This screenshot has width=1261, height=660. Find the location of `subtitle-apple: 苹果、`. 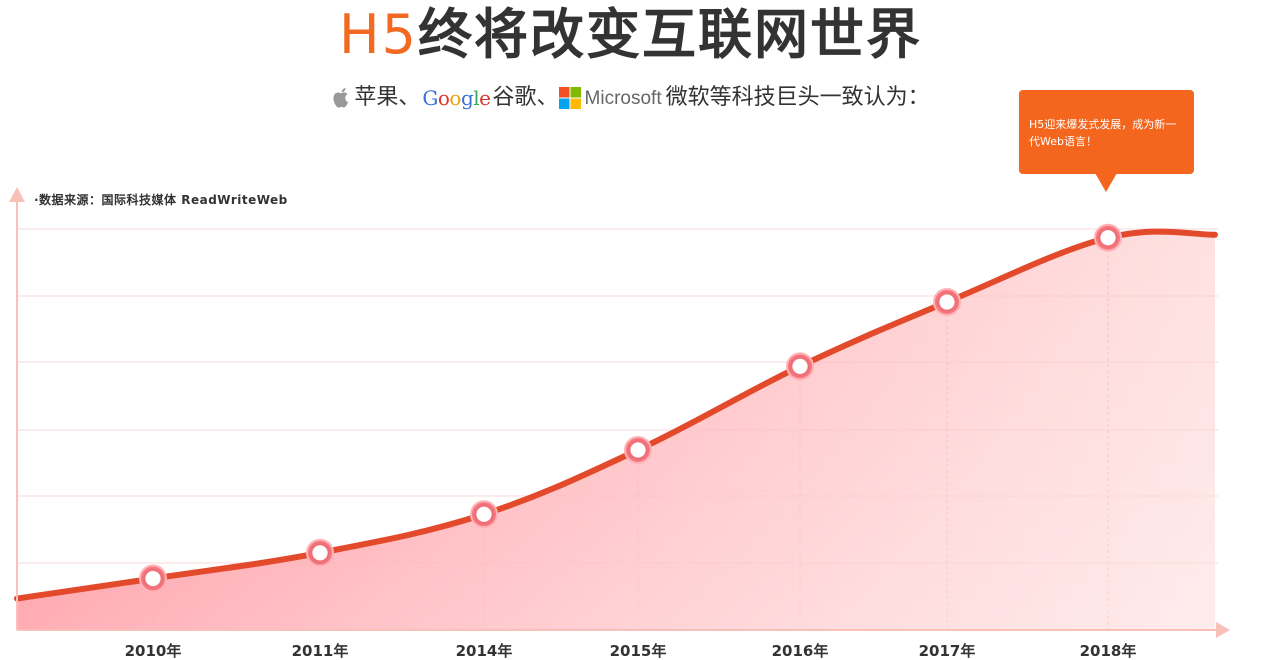

subtitle-apple: 苹果、 is located at coordinates (387, 97).